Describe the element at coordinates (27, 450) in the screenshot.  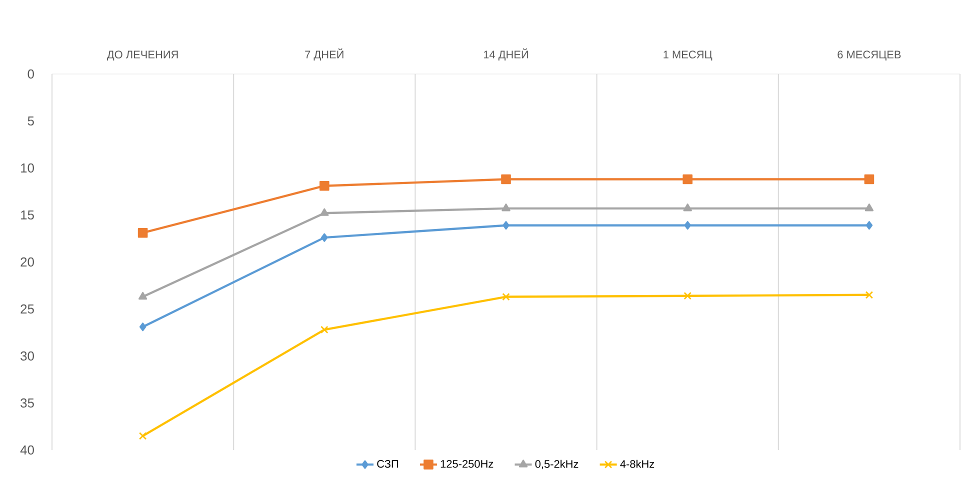
I see `y-tick-label: 40` at that location.